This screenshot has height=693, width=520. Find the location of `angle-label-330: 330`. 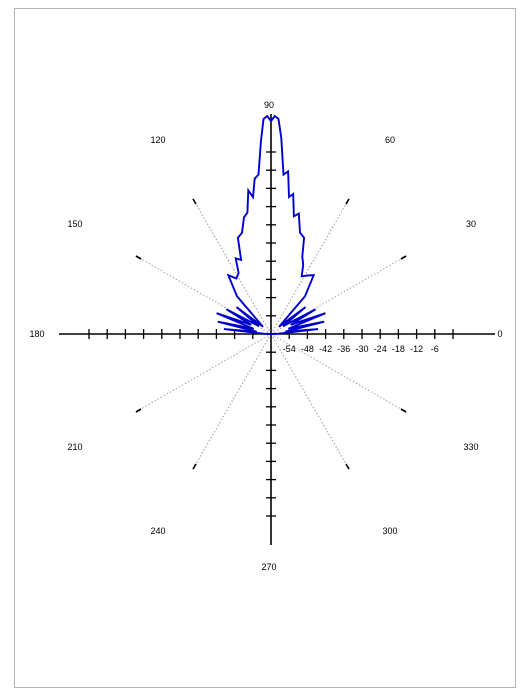

angle-label-330: 330 is located at coordinates (470, 447).